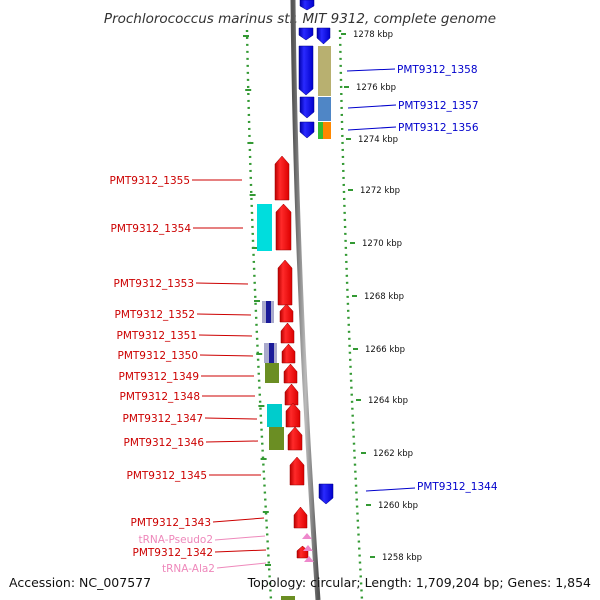  What do you see at coordinates (167, 476) in the screenshot?
I see `gene-label: PMT9312_1345` at bounding box center [167, 476].